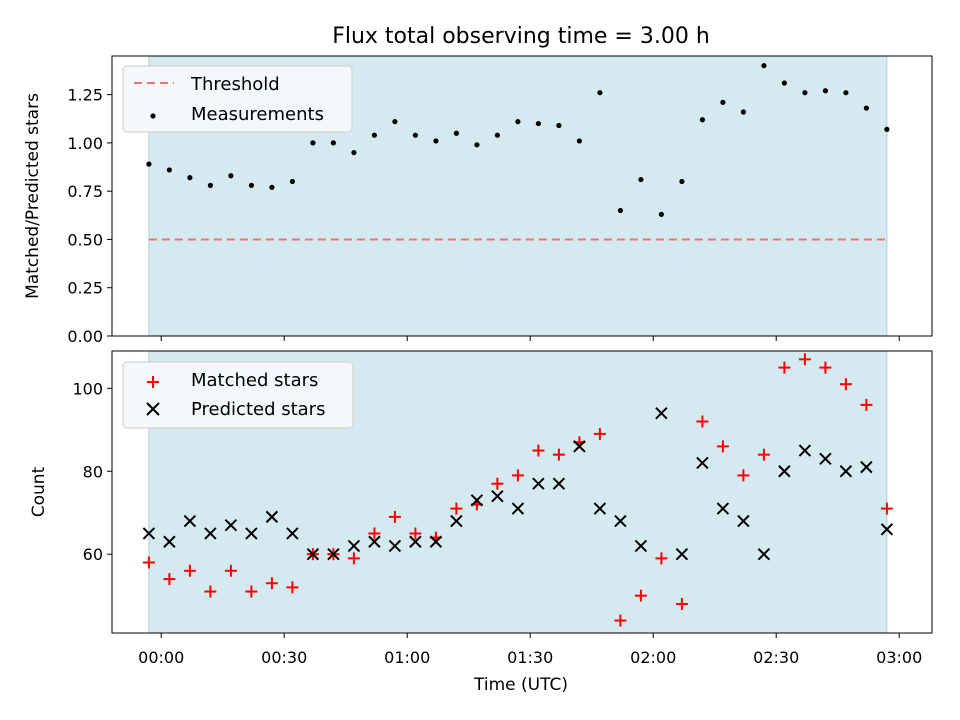 Image resolution: width=960 pixels, height=720 pixels. What do you see at coordinates (530, 650) in the screenshot?
I see `bottom-x-axis: 00:00 00:30 01:00 01:30 02:00 02:30 03:00` at bounding box center [530, 650].